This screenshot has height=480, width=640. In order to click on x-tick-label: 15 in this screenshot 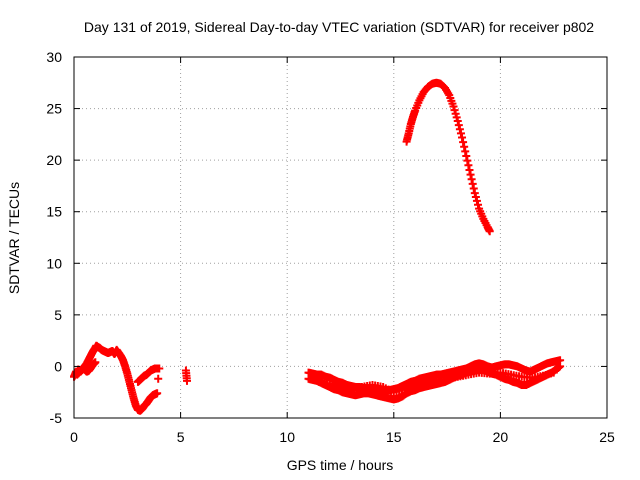, I will do `click(394, 437)`.